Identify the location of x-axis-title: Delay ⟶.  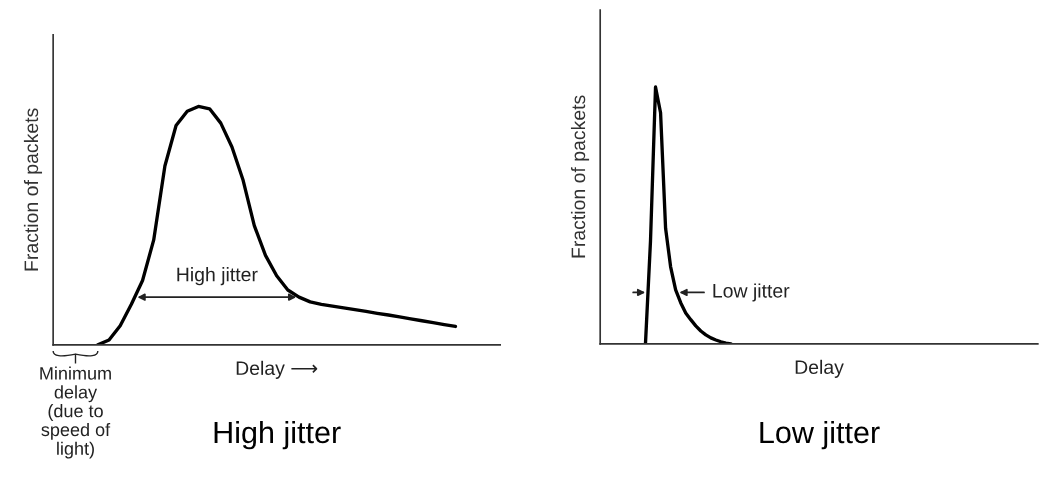
(277, 369).